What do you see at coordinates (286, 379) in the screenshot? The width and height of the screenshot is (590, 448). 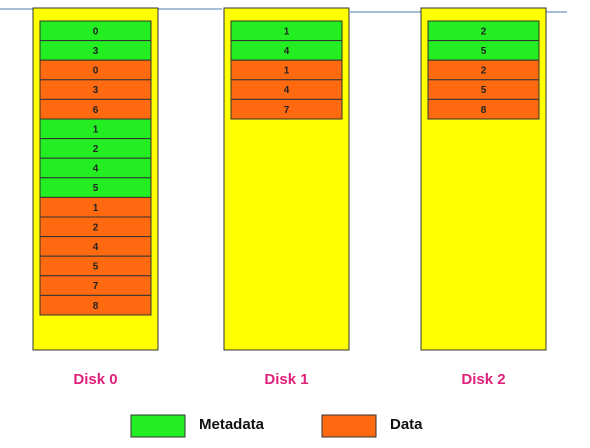 I see `disk-label: Disk 1` at bounding box center [286, 379].